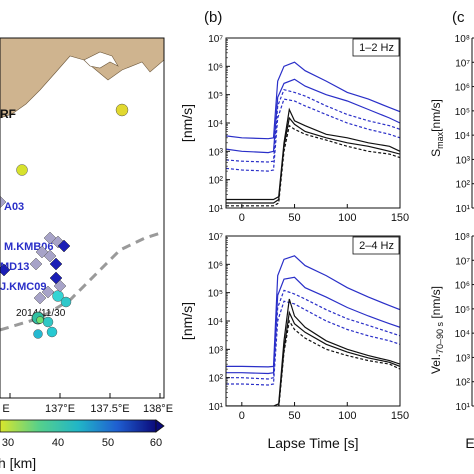  What do you see at coordinates (8, 443) in the screenshot?
I see `colorbar-tick-30: 30` at bounding box center [8, 443].